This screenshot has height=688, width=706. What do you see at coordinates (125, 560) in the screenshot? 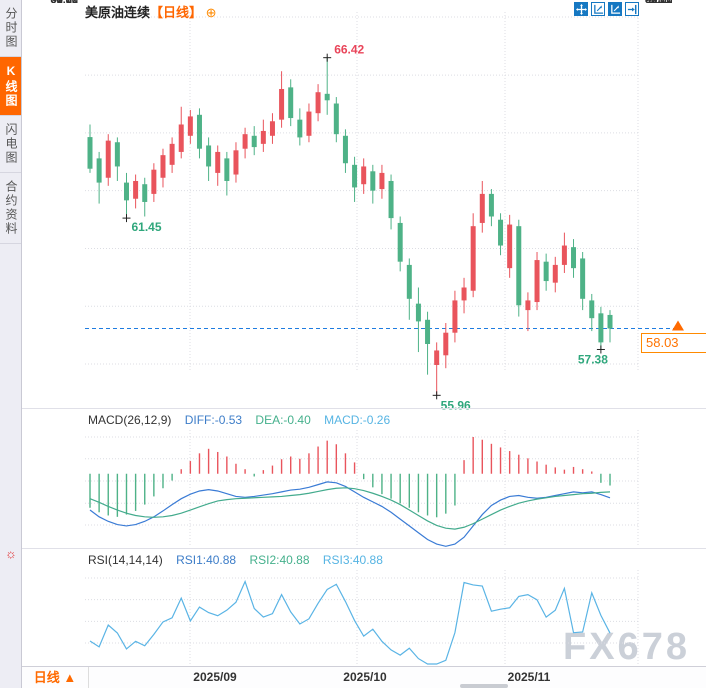
I see `rsi-params: RSI(14,14,14)` at bounding box center [125, 560].